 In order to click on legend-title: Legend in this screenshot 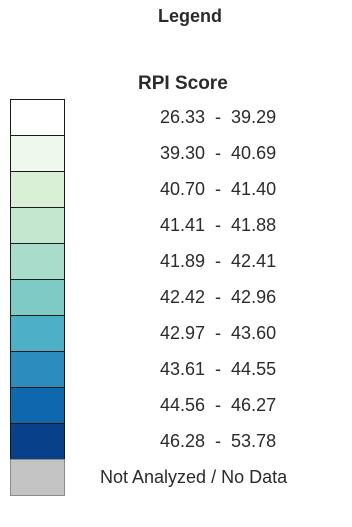, I will do `click(189, 16)`.